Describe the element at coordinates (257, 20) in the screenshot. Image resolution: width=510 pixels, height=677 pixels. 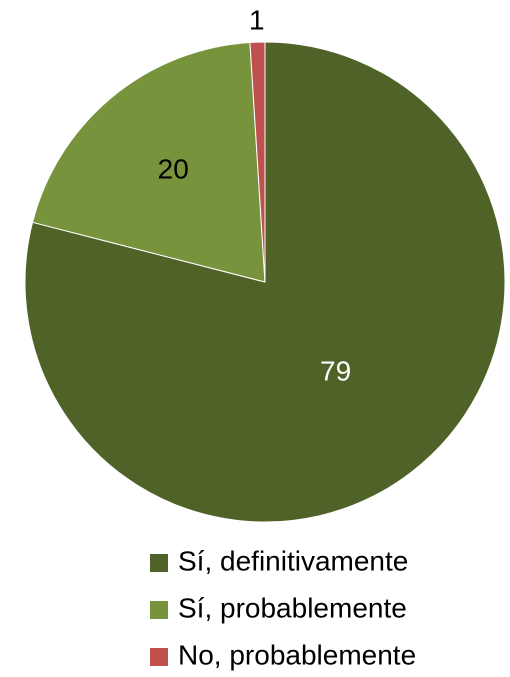
I see `data-label: 1` at that location.